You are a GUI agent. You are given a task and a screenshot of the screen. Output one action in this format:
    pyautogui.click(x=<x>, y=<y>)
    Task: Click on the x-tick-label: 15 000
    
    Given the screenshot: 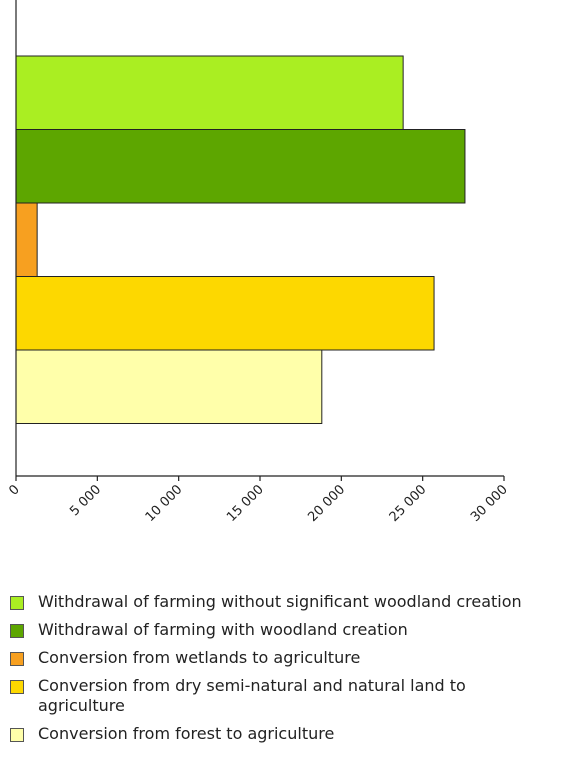 What is the action you would take?
    pyautogui.click(x=245, y=503)
    